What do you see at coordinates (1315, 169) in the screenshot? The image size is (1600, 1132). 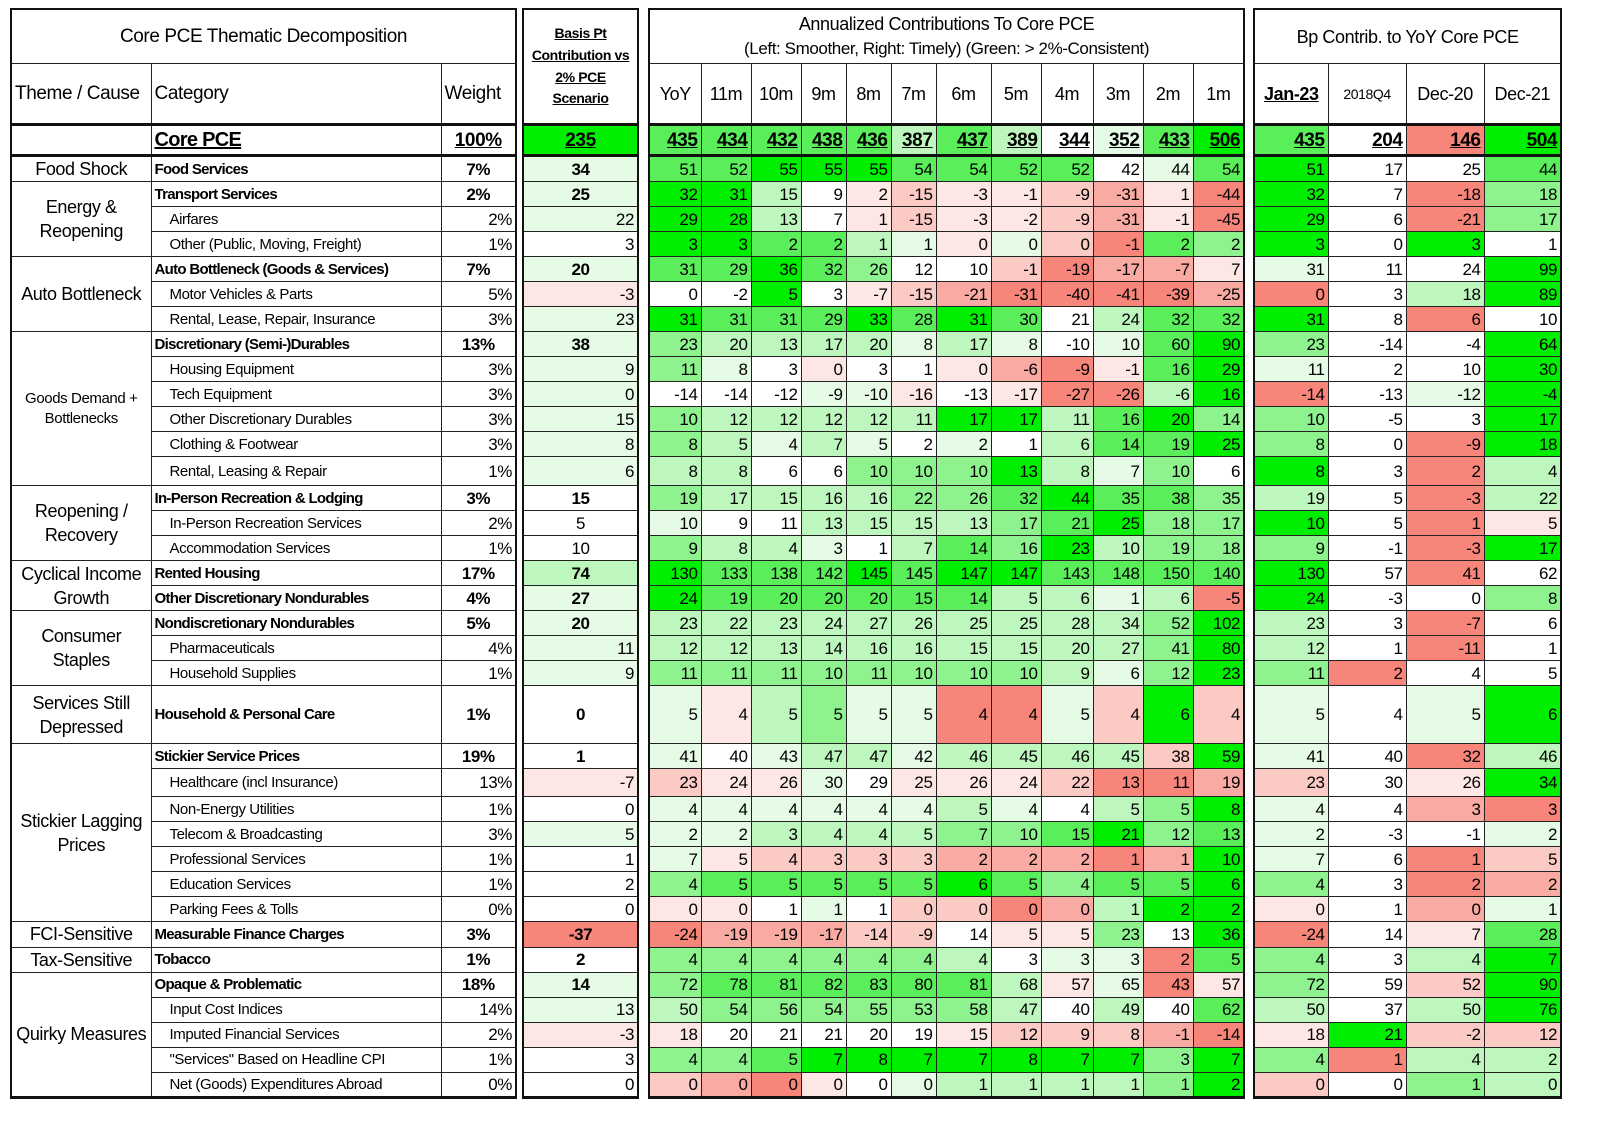 I see `bp-contrib-value: 51` at bounding box center [1315, 169].